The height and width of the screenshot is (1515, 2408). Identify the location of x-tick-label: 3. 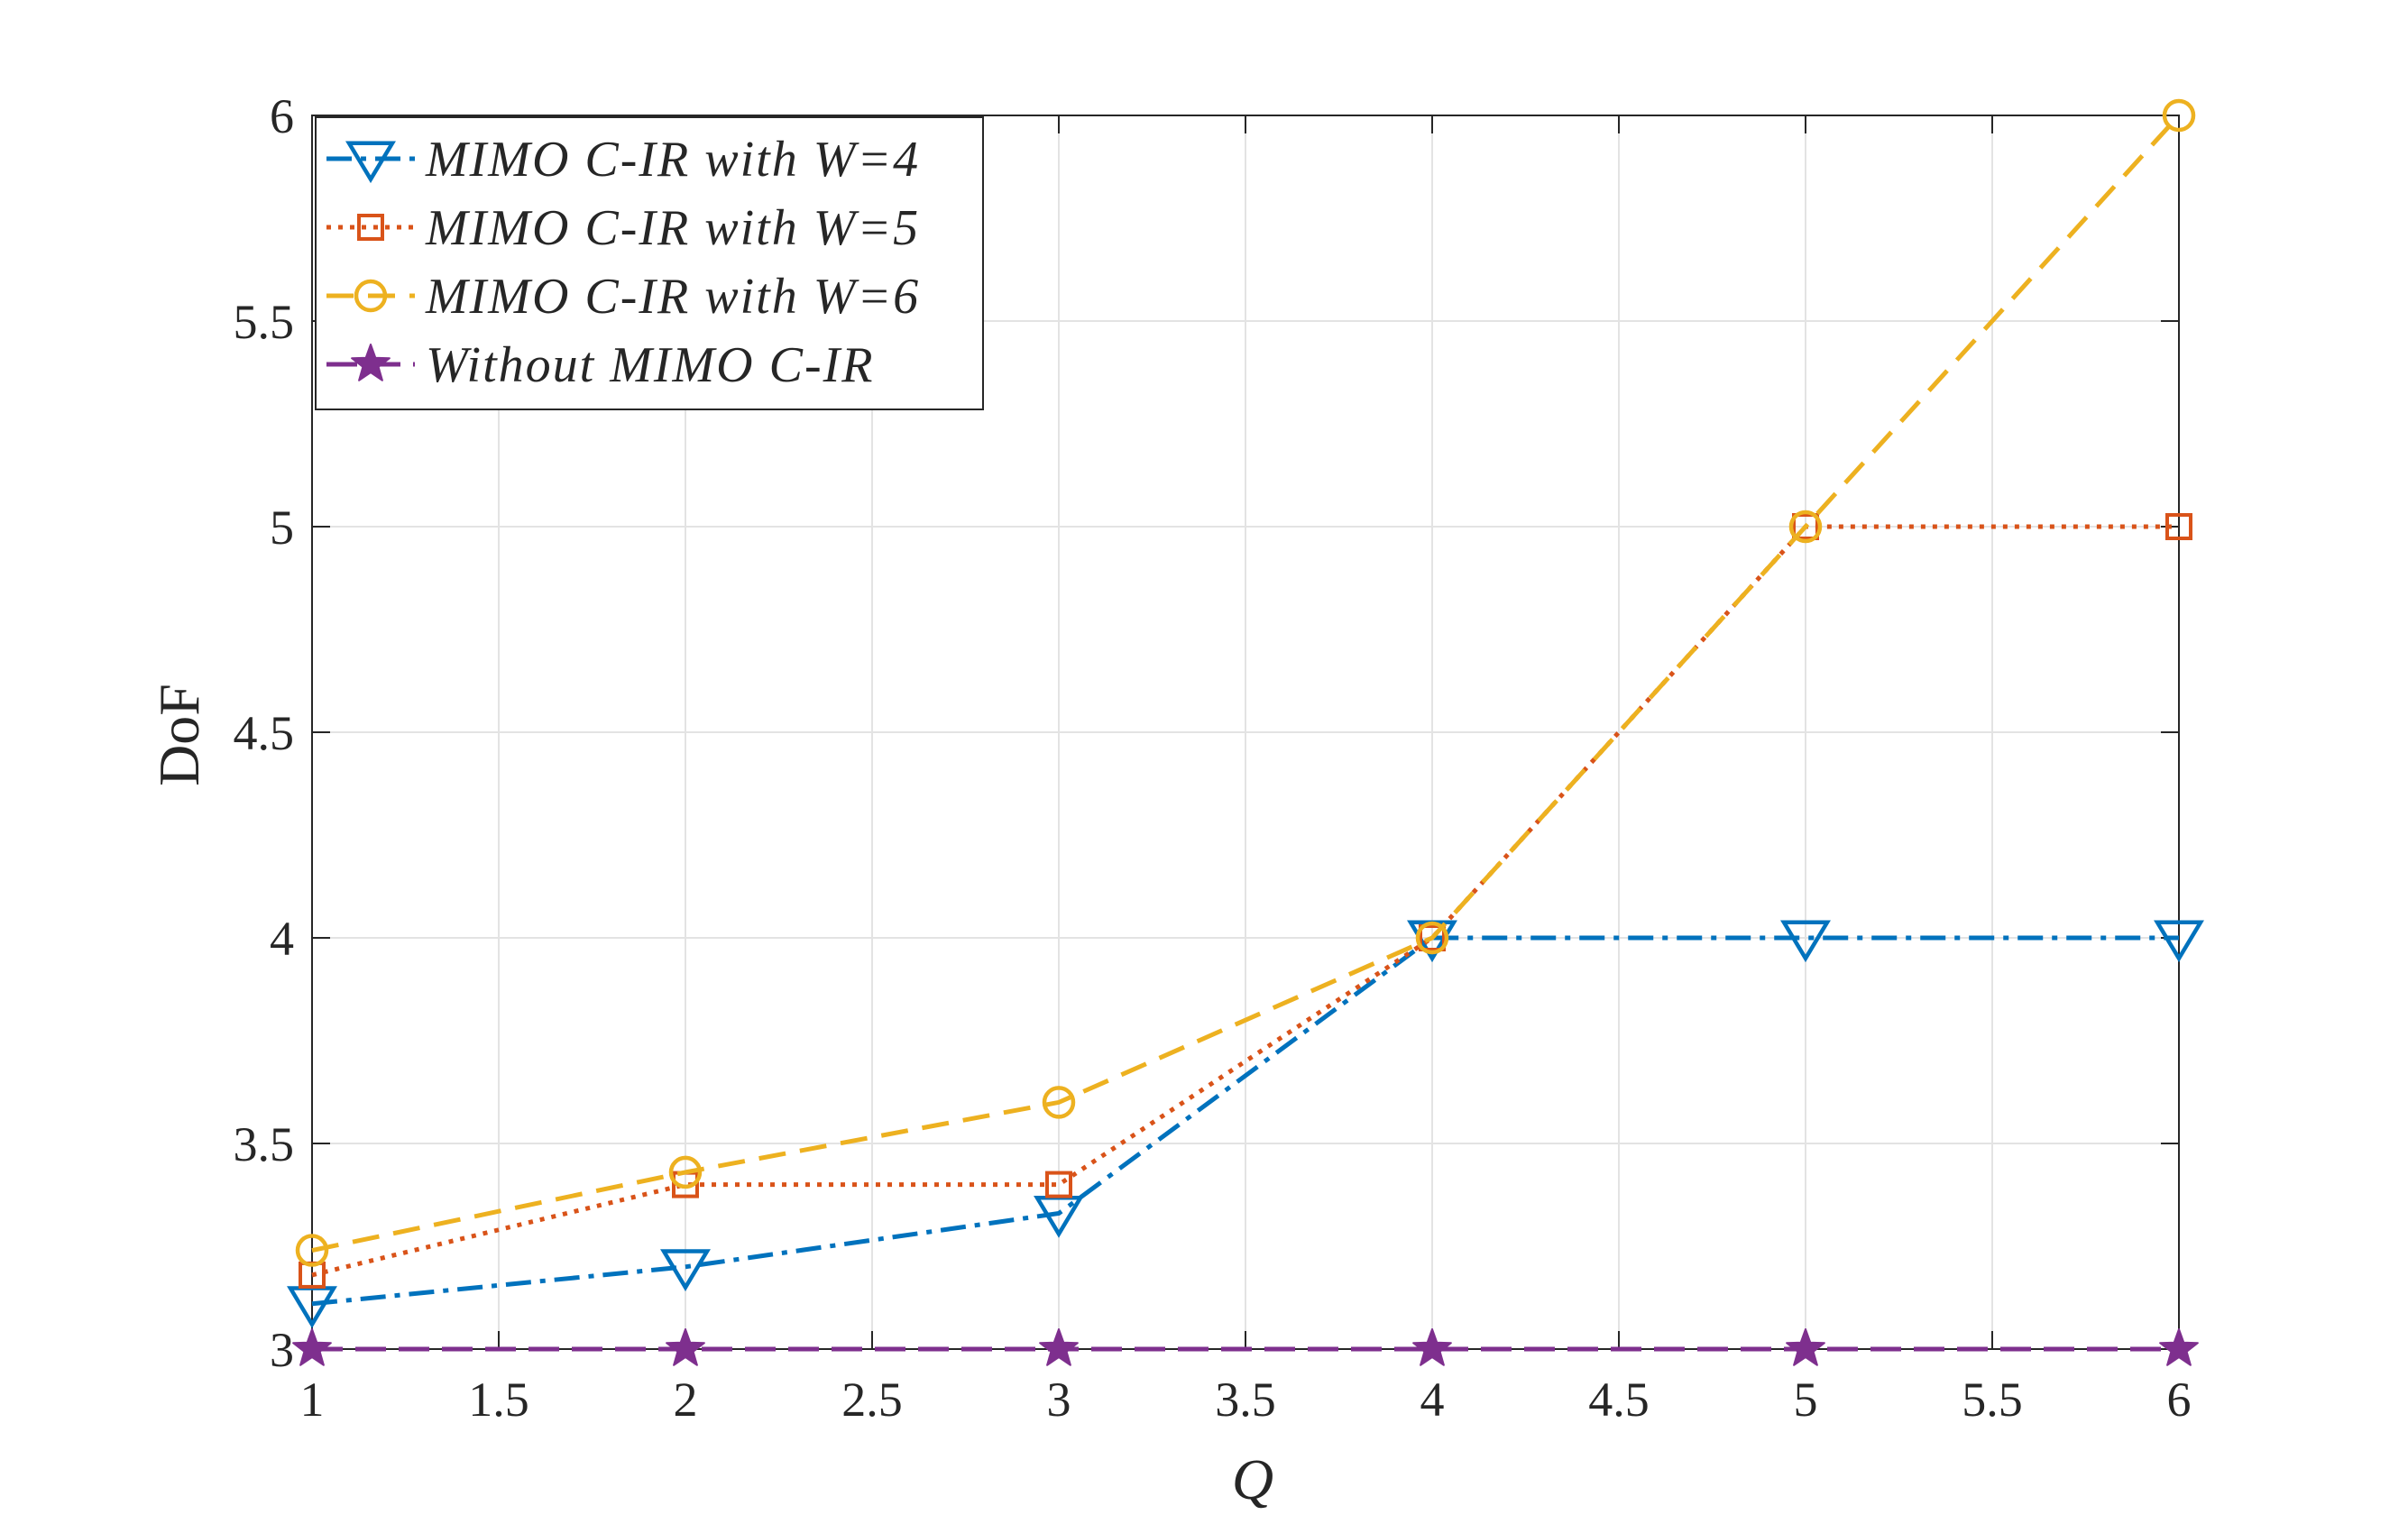
(1059, 1400).